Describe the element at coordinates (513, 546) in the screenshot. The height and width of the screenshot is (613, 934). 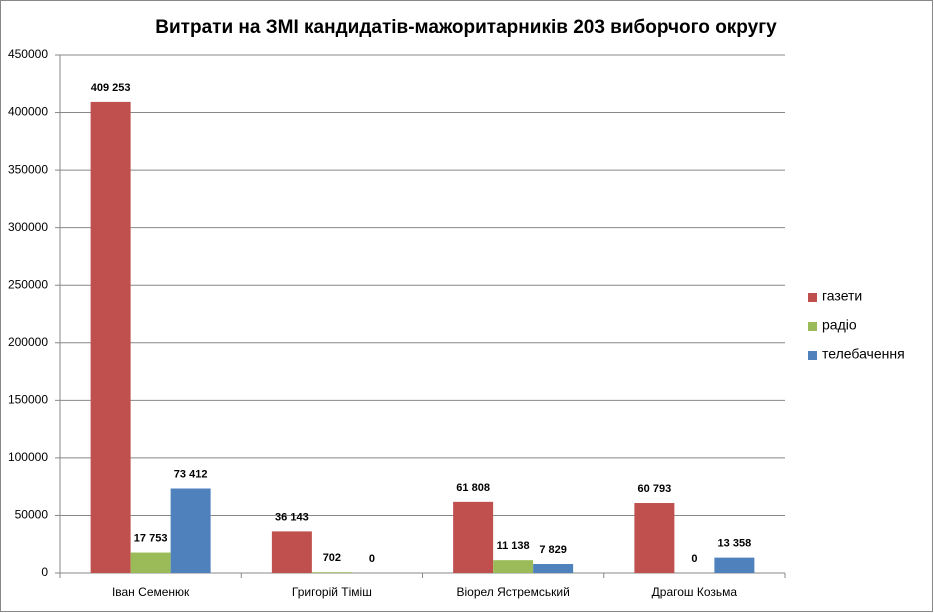
I see `data-label: 11 138` at that location.